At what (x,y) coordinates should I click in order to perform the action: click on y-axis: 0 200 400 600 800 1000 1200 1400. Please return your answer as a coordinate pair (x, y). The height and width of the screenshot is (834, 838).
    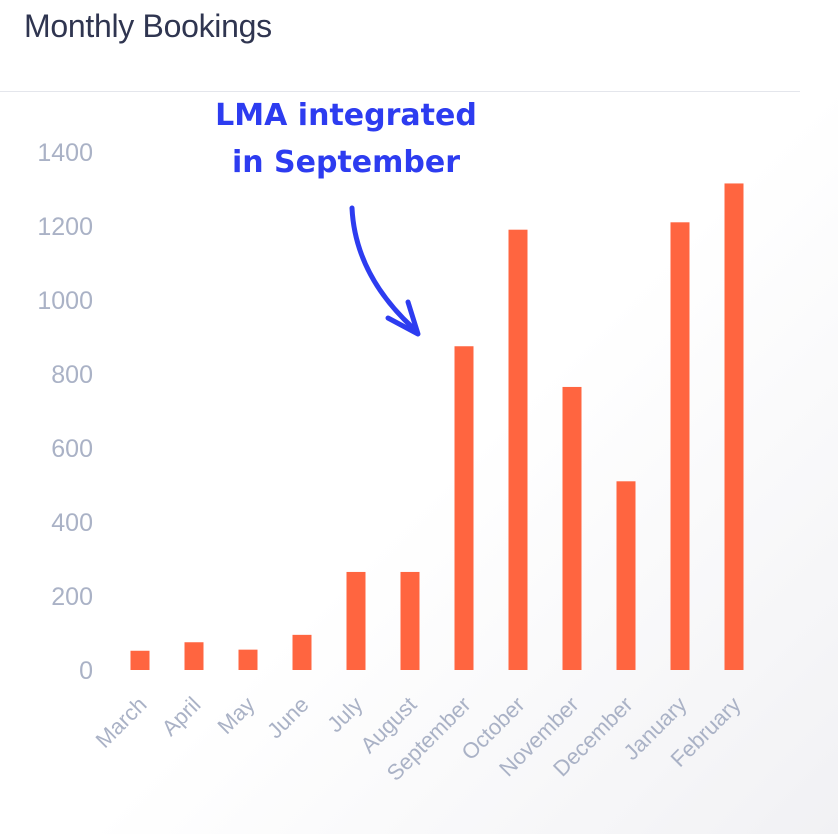
    Looking at the image, I should click on (65, 412).